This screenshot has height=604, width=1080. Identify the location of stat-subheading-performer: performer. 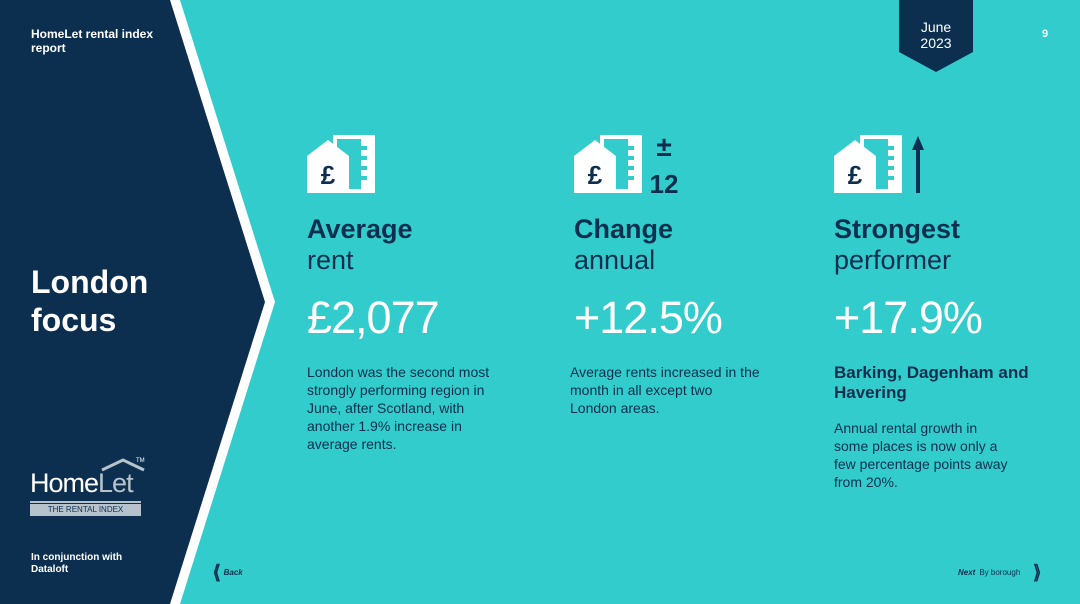
(893, 260).